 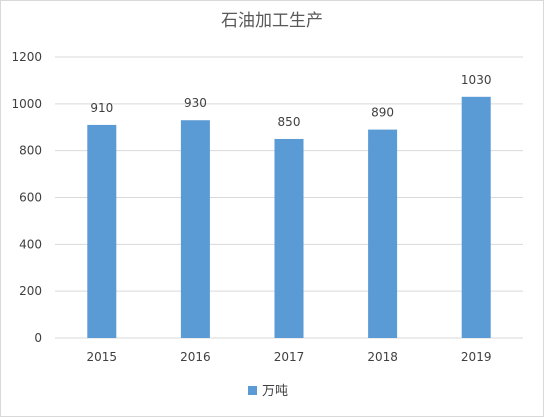 What do you see at coordinates (272, 21) in the screenshot?
I see `chart-title: 石油加工生产` at bounding box center [272, 21].